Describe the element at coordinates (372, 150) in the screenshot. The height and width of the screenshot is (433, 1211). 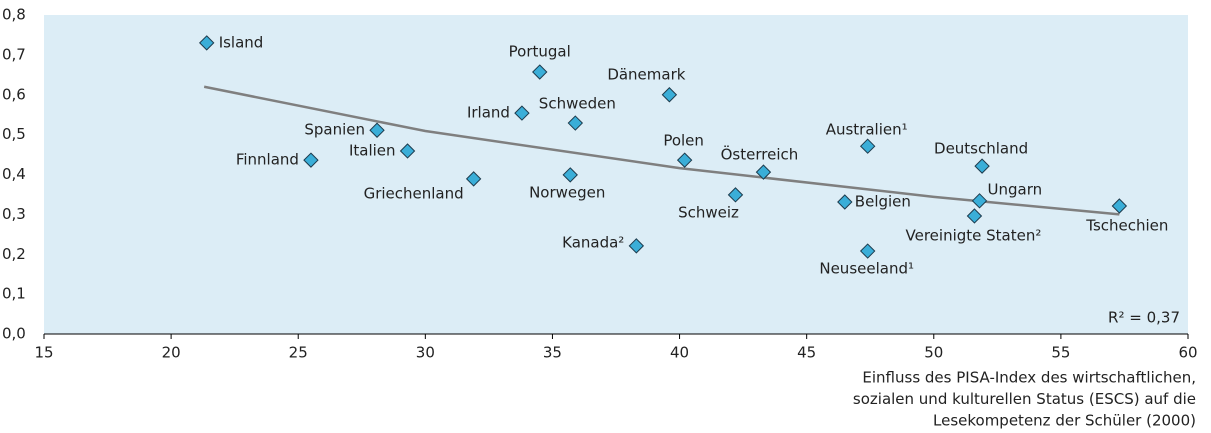
I see `point-label: Italien` at that location.